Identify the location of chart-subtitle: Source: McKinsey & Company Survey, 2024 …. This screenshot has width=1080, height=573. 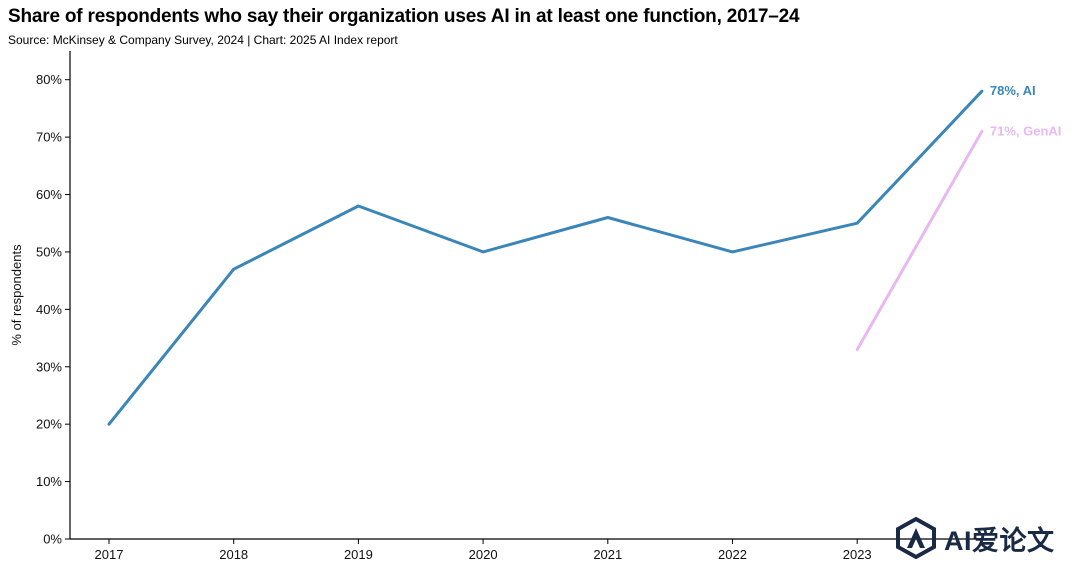
(203, 40).